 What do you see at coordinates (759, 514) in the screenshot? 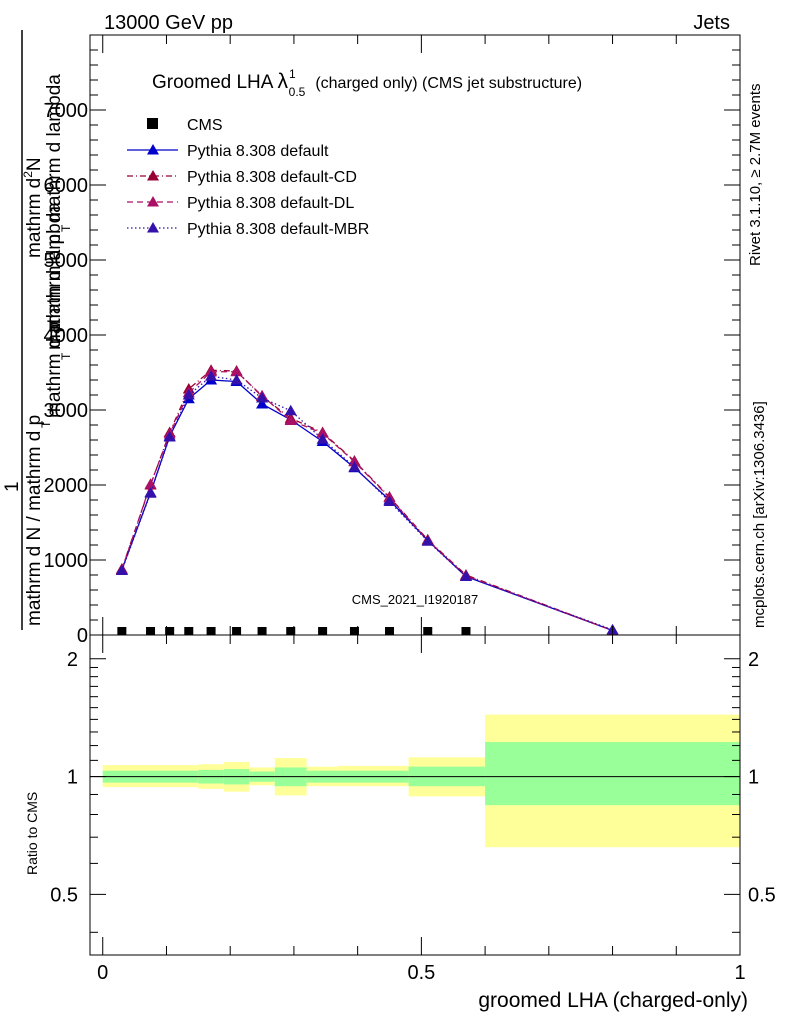
I see `mcplots-label: mcplots.cern.ch [arXiv:1306.3436]` at bounding box center [759, 514].